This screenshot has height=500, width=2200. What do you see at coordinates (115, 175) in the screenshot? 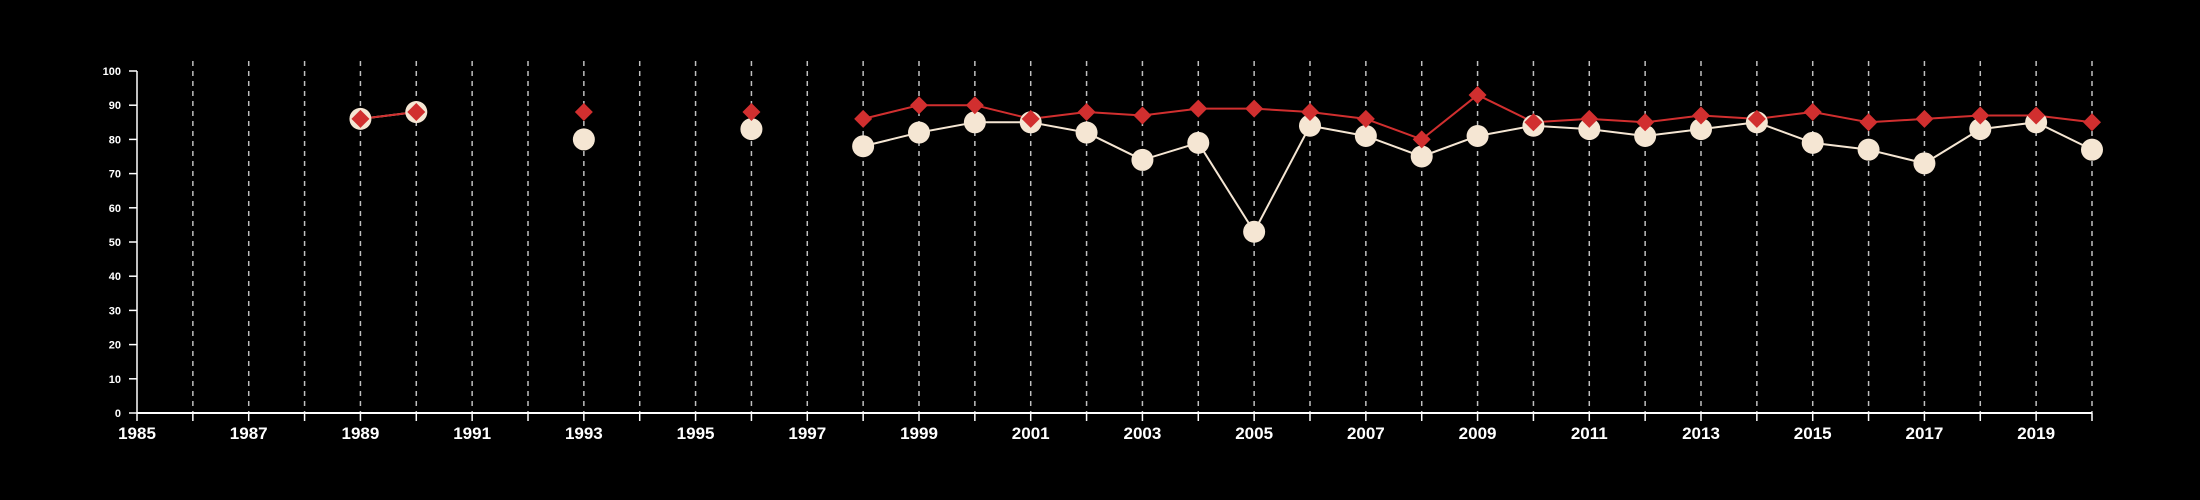
I see `y-tick-label: 70` at bounding box center [115, 175].